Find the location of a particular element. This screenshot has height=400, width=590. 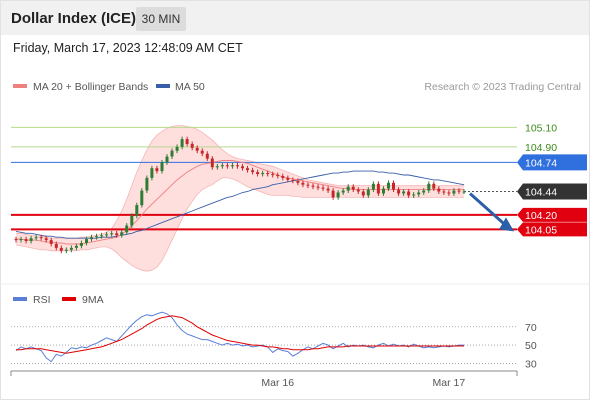

x-tick-label-1: Mar 17 is located at coordinates (449, 383).